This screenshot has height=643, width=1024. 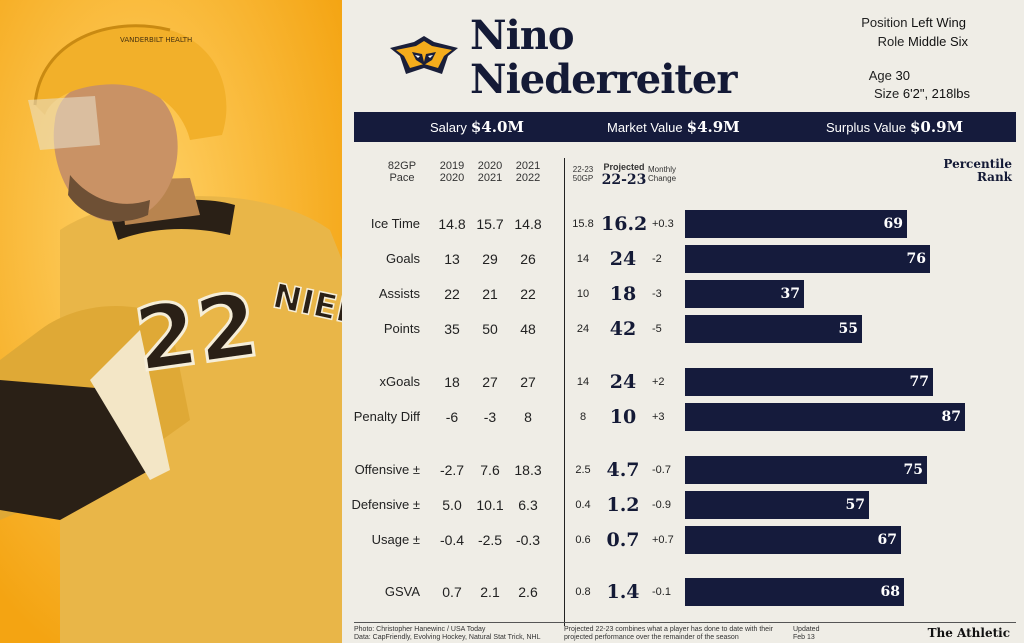 What do you see at coordinates (683, 592) in the screenshot?
I see `stat-row: GSVA 0.7 2.1 2.6 0.8 1.4 -0.1 68` at bounding box center [683, 592].